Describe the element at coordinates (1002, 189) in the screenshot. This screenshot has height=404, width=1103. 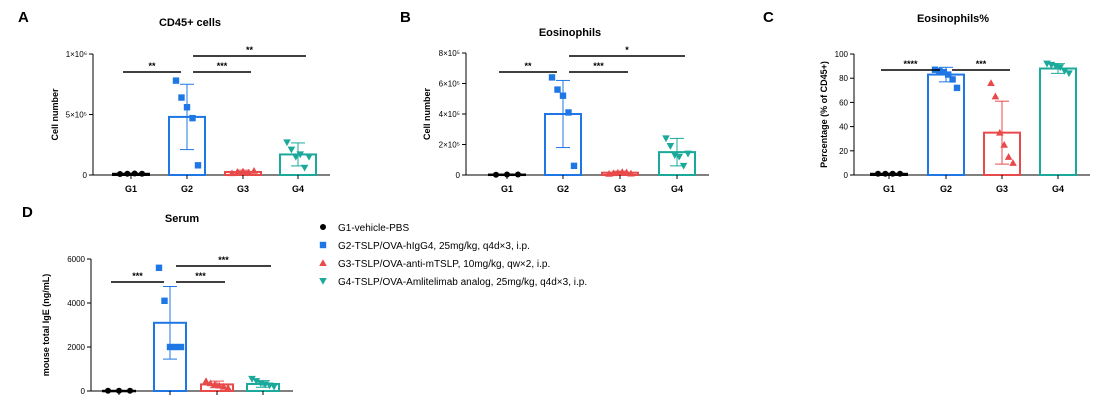
I see `x-tick-label: G3` at that location.